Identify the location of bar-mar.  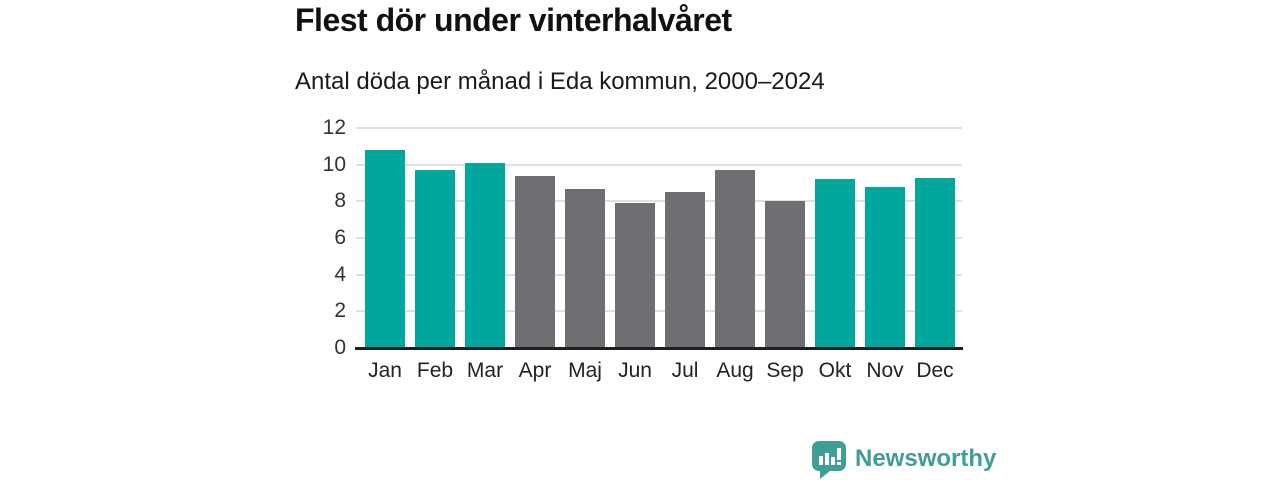
(485, 255).